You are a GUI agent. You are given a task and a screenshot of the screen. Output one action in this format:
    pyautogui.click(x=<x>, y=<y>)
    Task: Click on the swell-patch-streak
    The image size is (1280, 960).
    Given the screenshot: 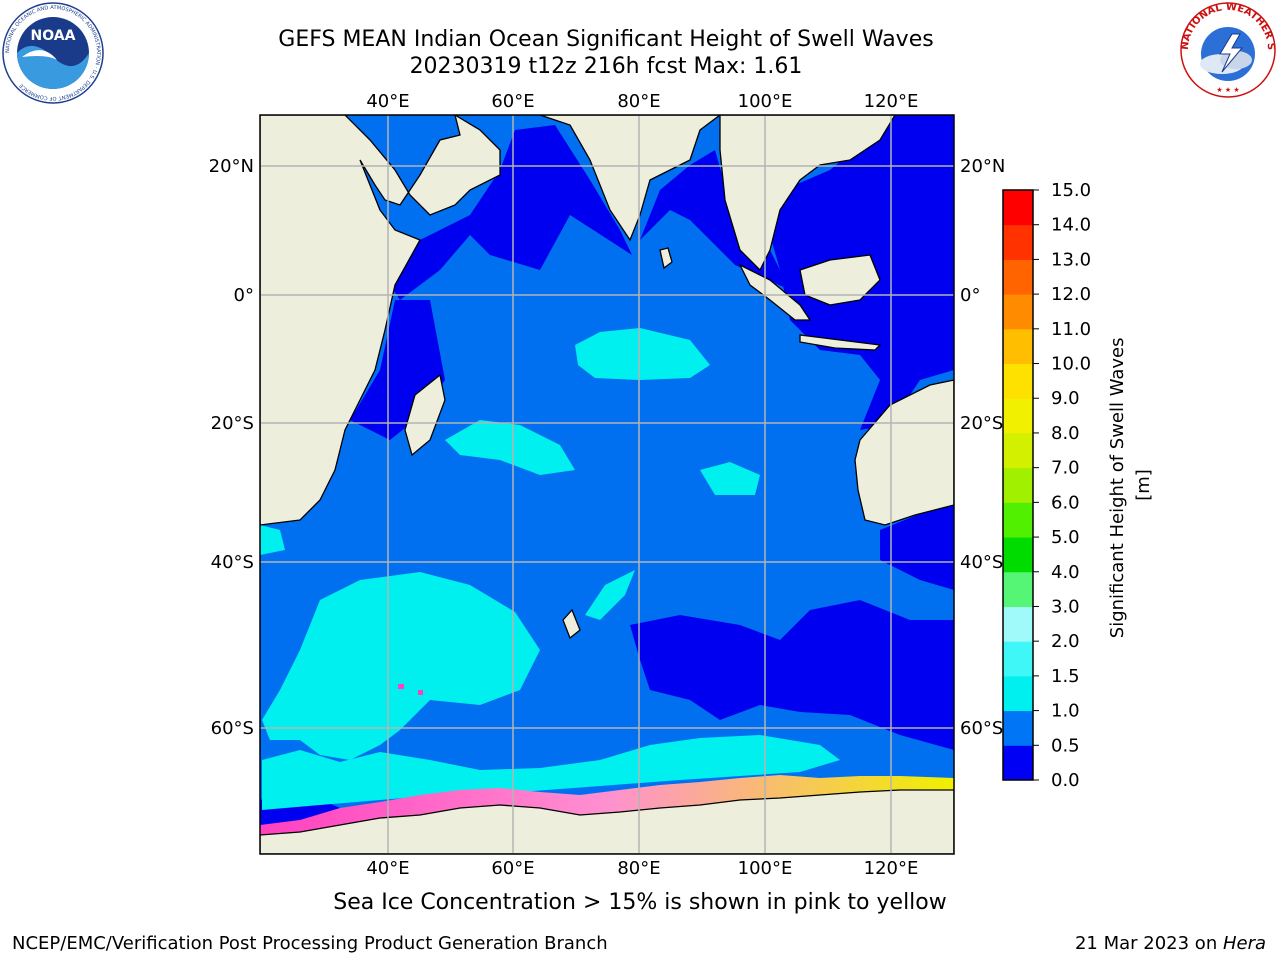 What is the action you would take?
    pyautogui.click(x=610, y=595)
    